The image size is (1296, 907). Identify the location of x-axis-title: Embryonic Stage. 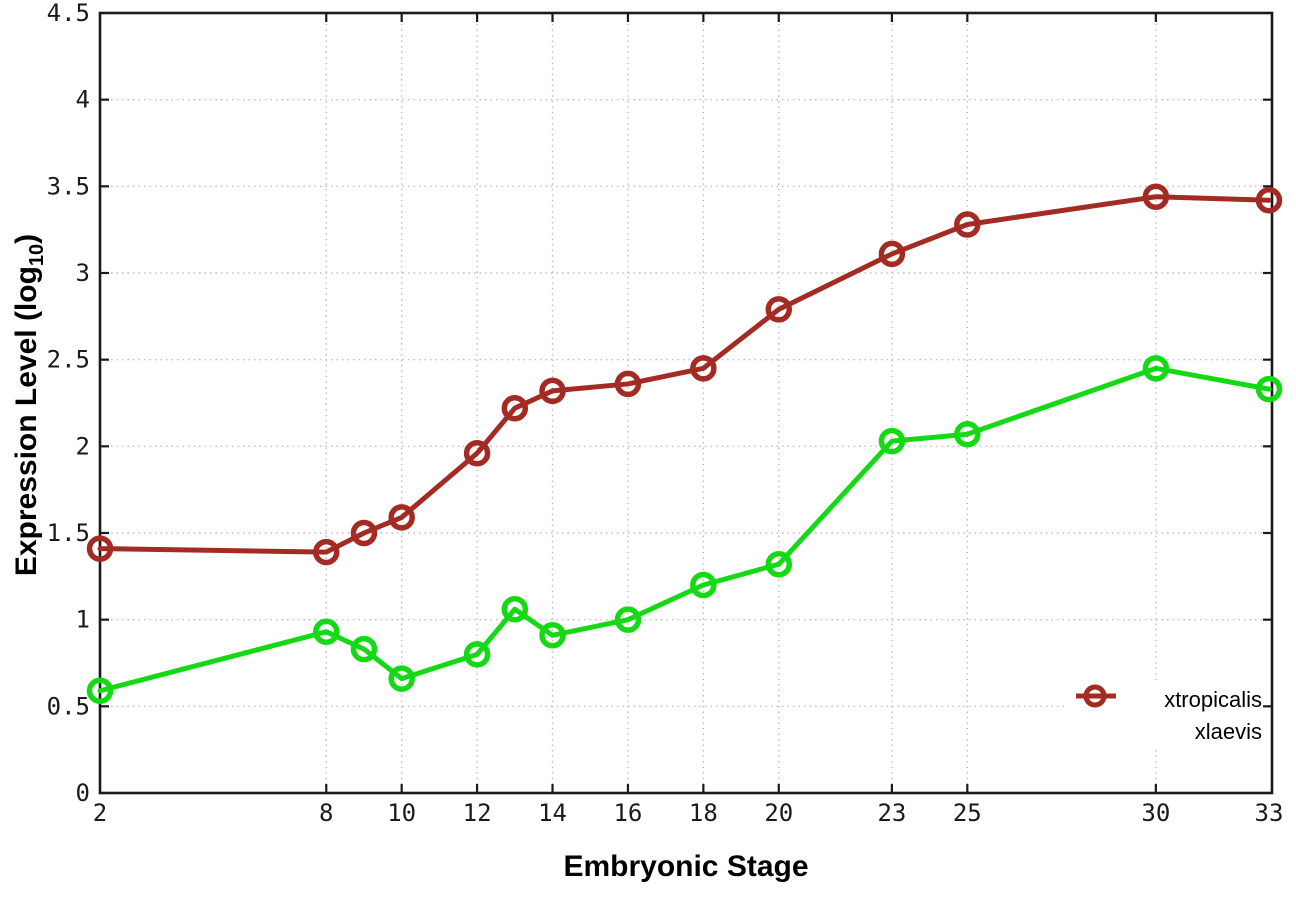
(686, 866).